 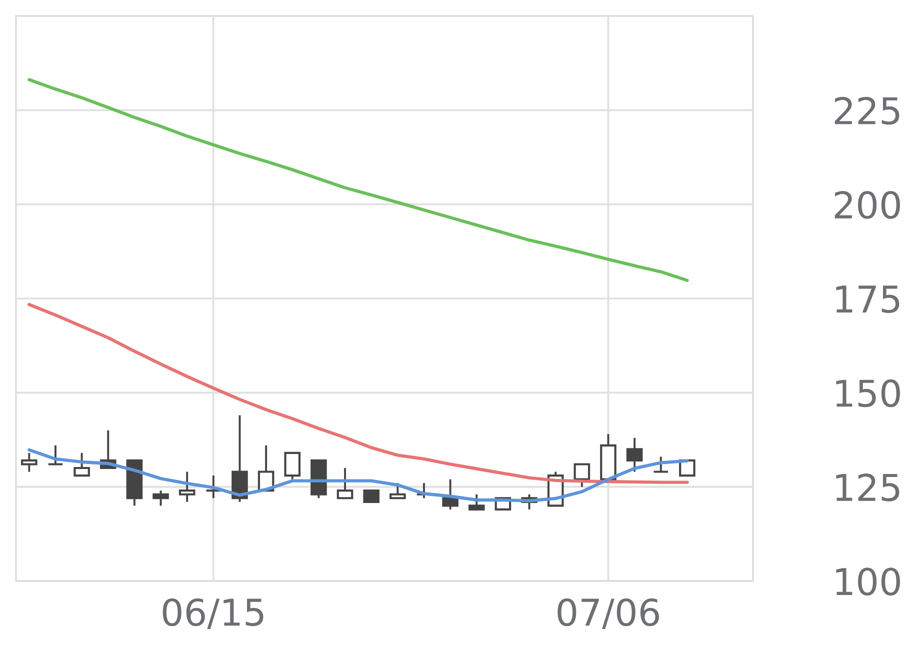 I want to click on x-tick-label: 07/06, so click(x=608, y=614).